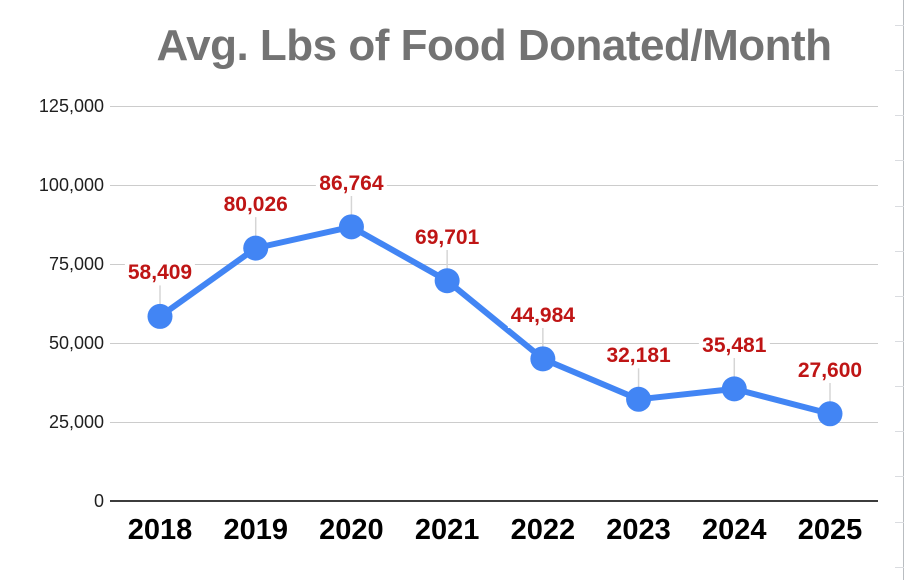 The width and height of the screenshot is (912, 580). Describe the element at coordinates (830, 530) in the screenshot. I see `x-axis-tick-label: 2025` at that location.